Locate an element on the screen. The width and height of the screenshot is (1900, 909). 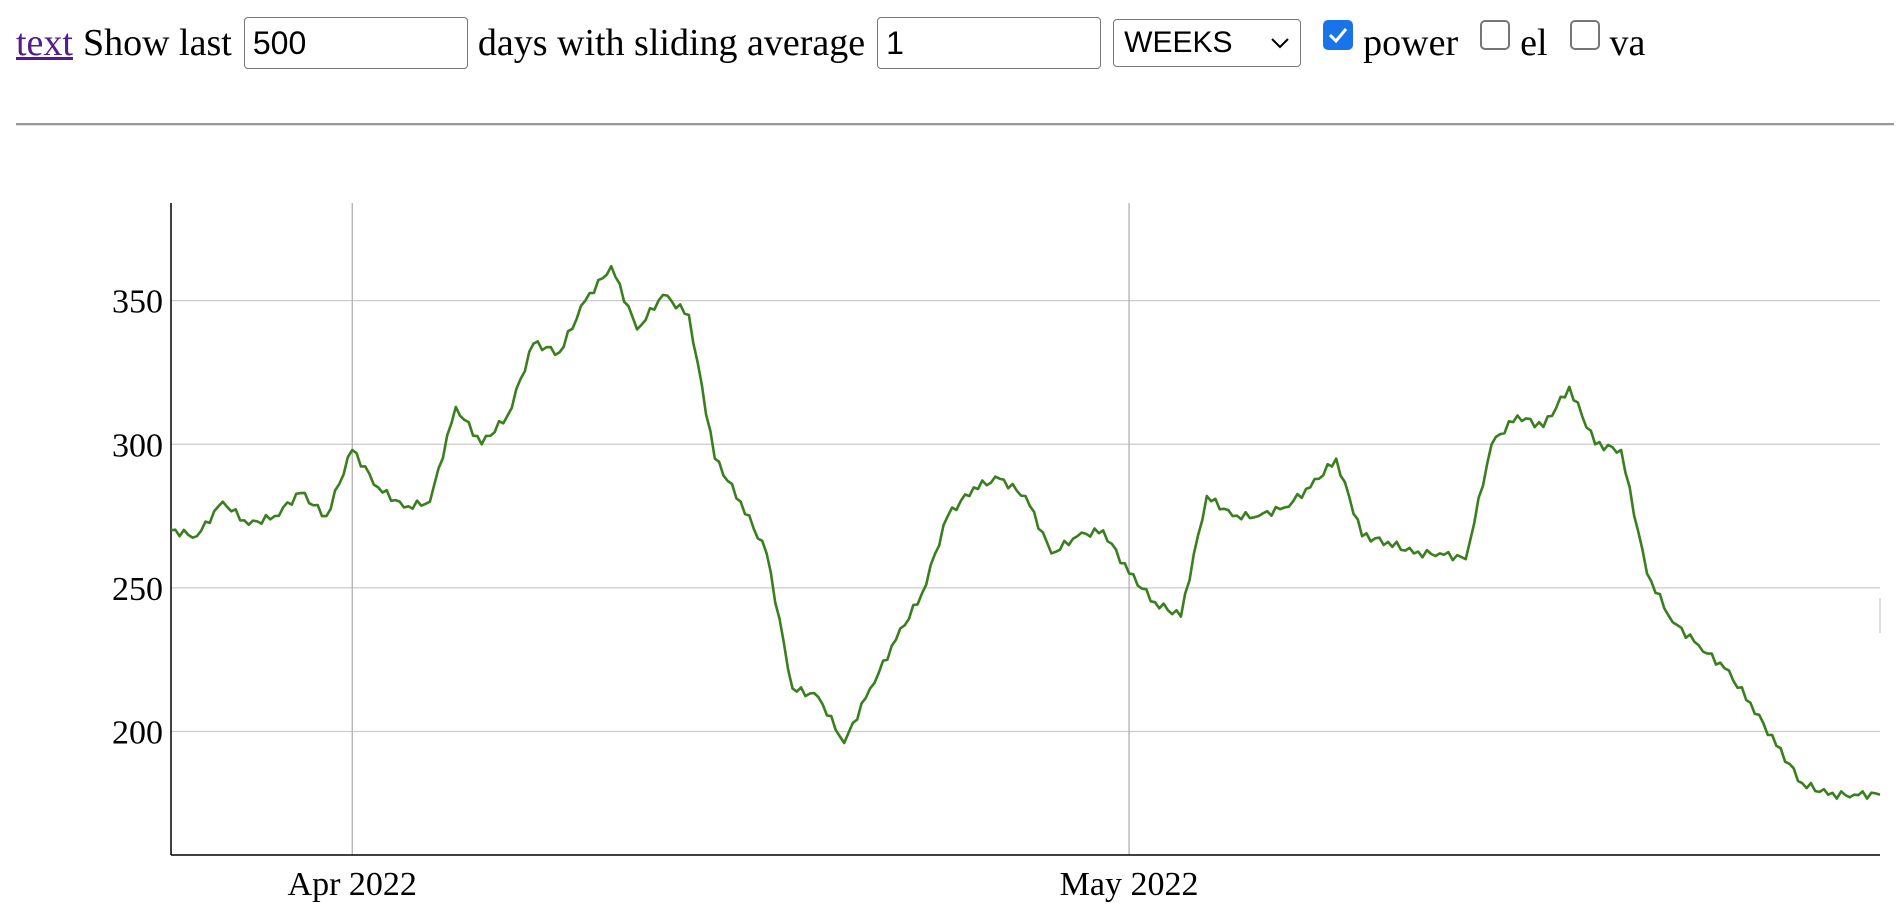
va-checkbox is located at coordinates (1584, 35).